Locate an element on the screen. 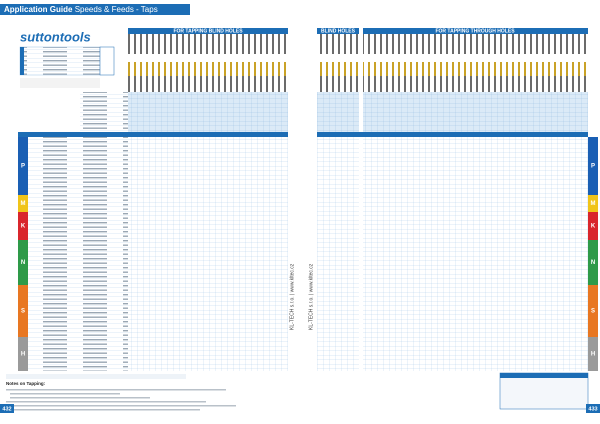 The height and width of the screenshot is (424, 600). page-number: 432 is located at coordinates (6, 409).